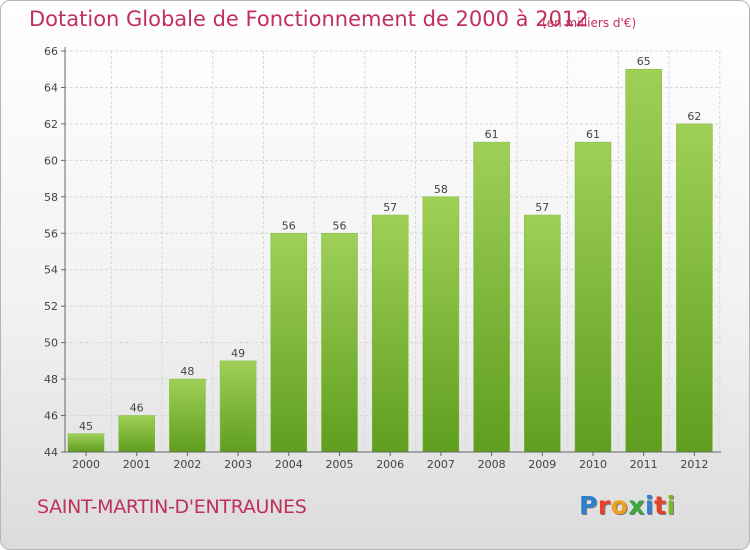 The image size is (750, 550). Describe the element at coordinates (51, 124) in the screenshot. I see `y-tick-label: 62` at that location.